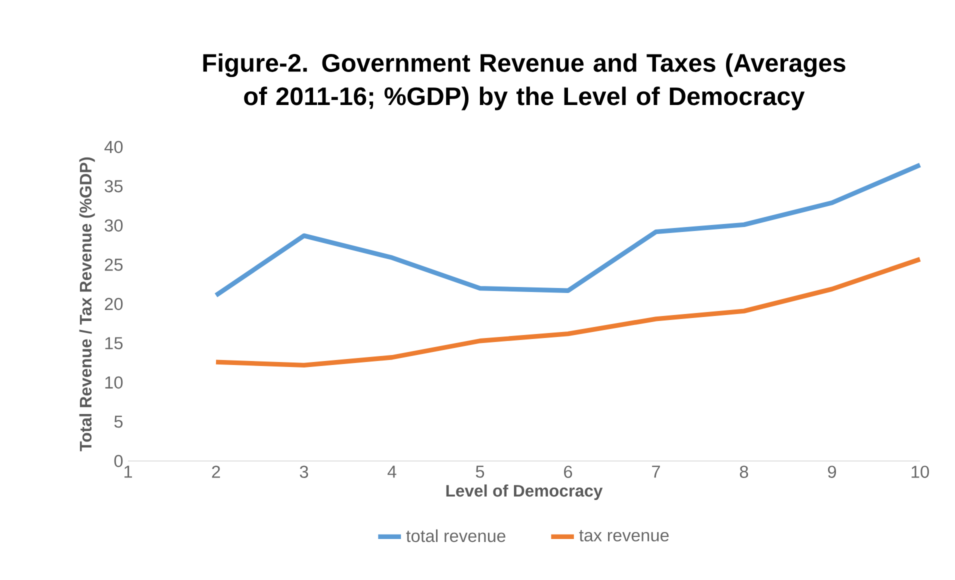 Image resolution: width=955 pixels, height=580 pixels. What do you see at coordinates (113, 225) in the screenshot?
I see `y-tick-label: 30` at bounding box center [113, 225].